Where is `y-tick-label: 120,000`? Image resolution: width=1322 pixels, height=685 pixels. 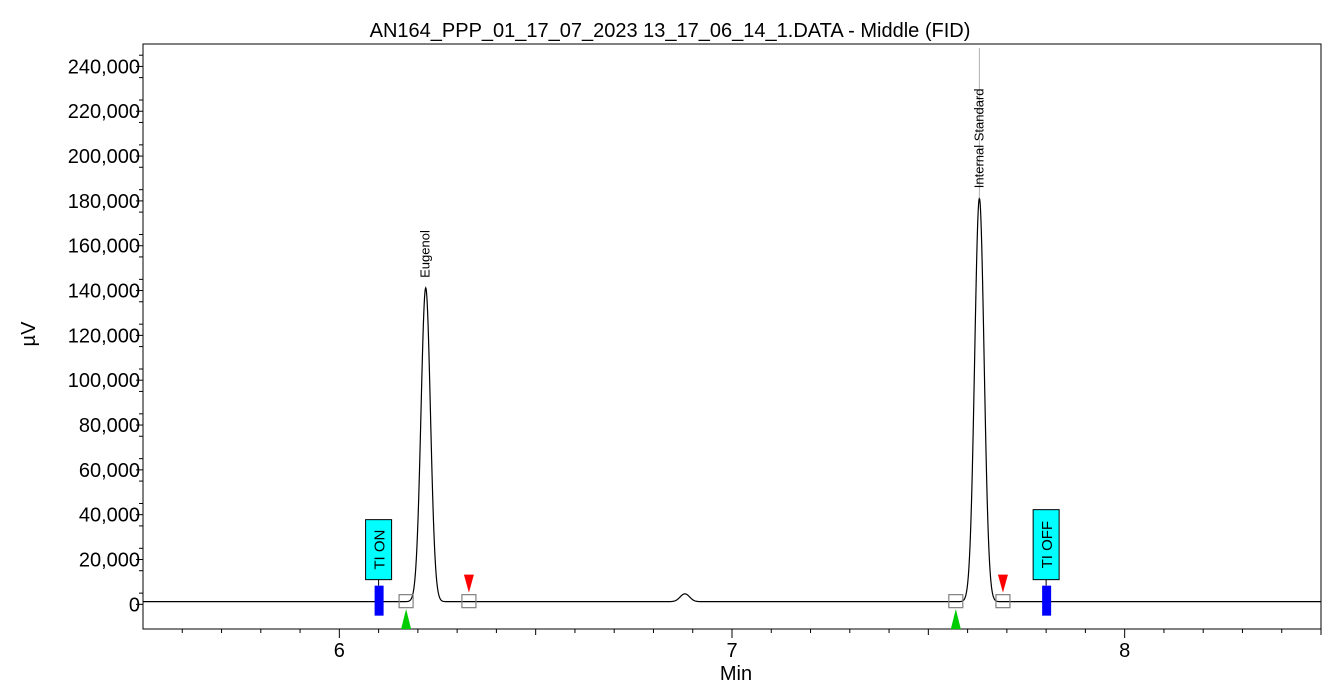
y-tick-label: 120,000 is located at coordinates (104, 336).